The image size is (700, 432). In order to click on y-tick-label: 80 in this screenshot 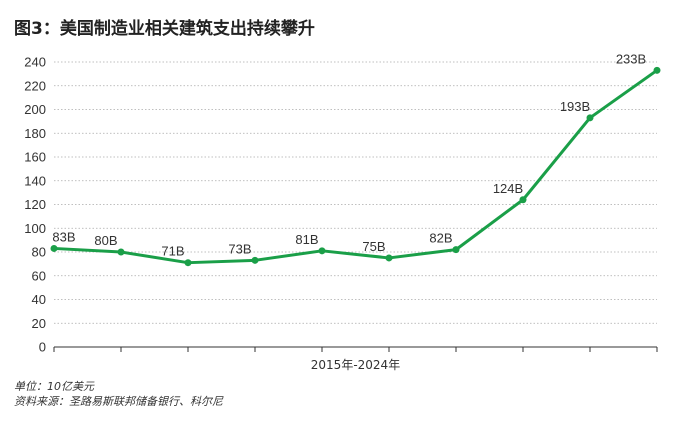, I will do `click(39, 252)`.